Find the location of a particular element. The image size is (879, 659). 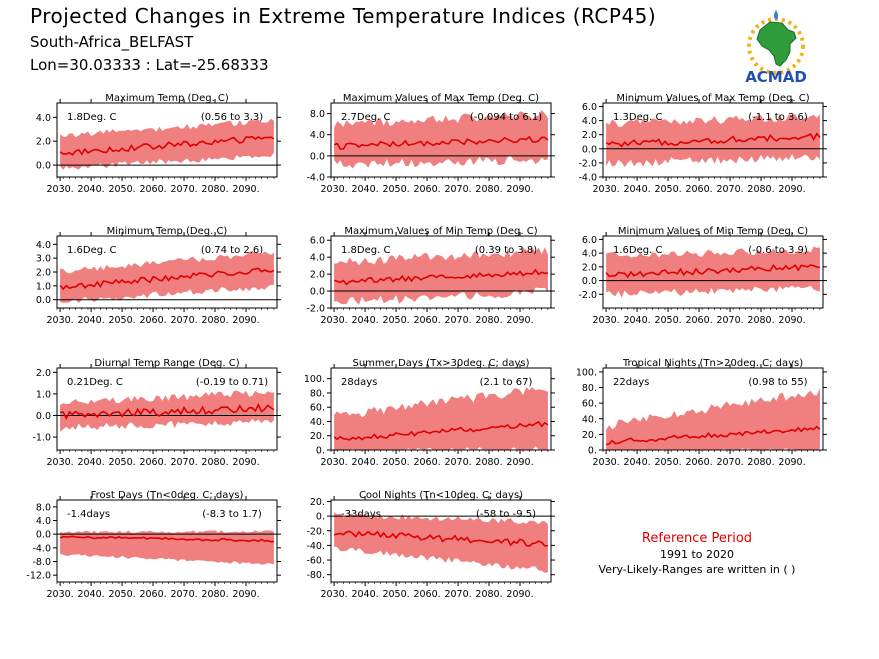

ytick-label-9-5: 8.0 is located at coordinates (43, 507).